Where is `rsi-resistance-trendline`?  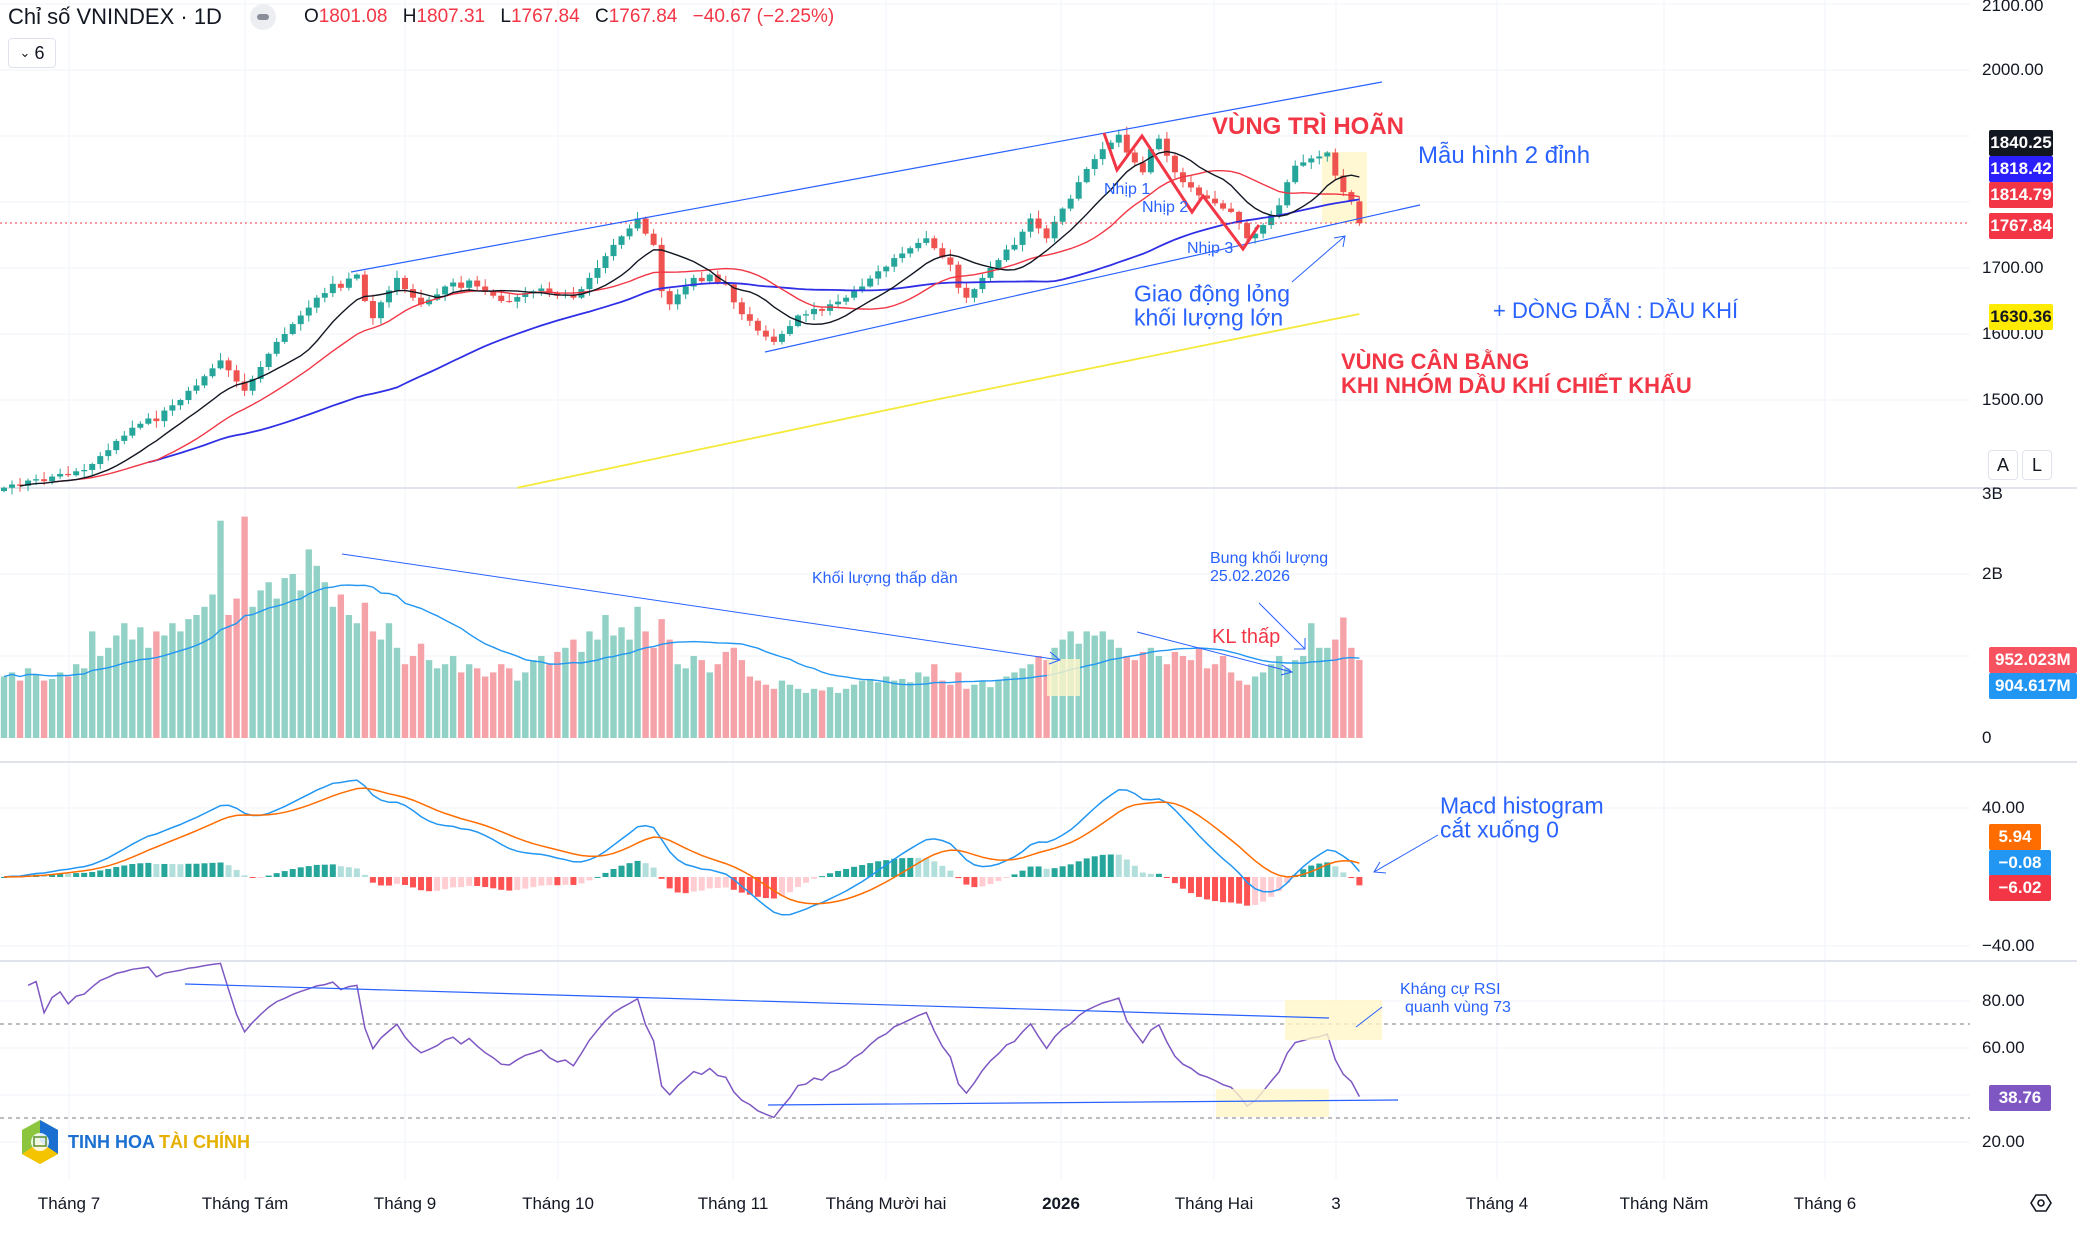
rsi-resistance-trendline is located at coordinates (757, 1001).